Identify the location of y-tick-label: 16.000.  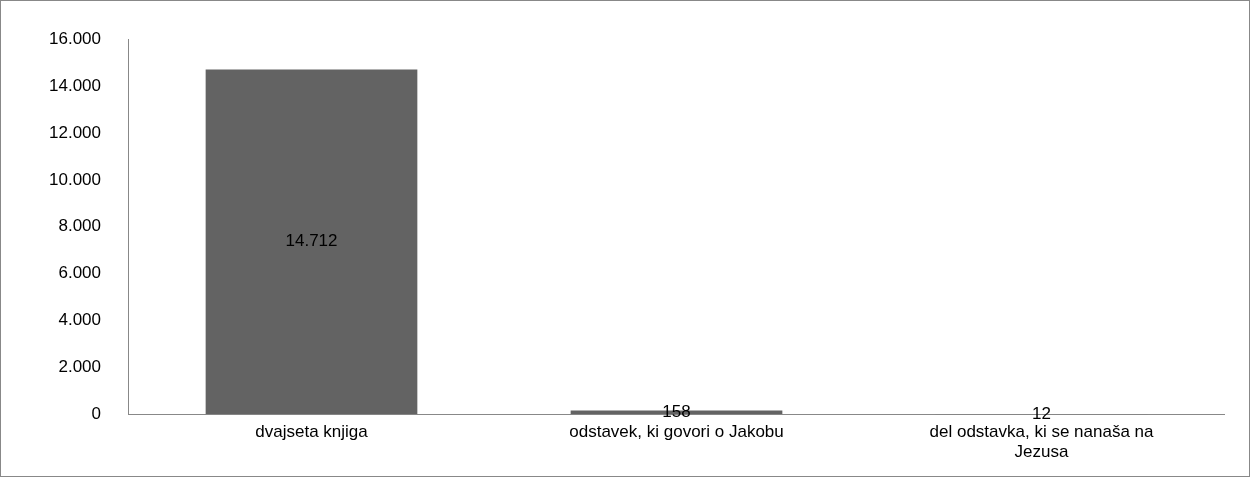
(75, 38).